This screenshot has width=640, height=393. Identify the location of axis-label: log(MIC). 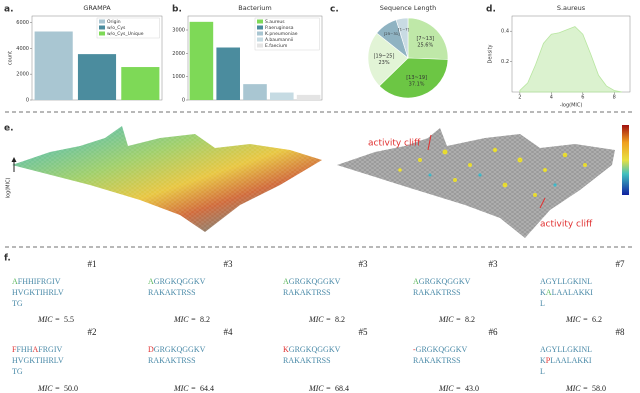
(9, 188).